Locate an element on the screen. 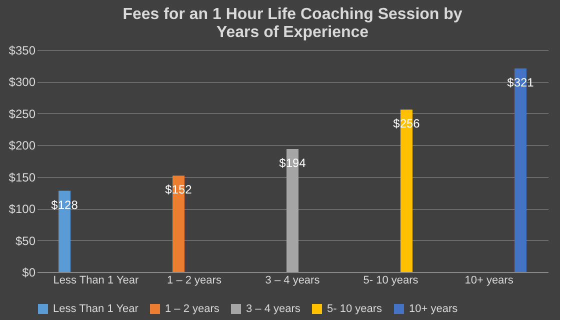  legend-label: Less Than 1 Year is located at coordinates (96, 309).